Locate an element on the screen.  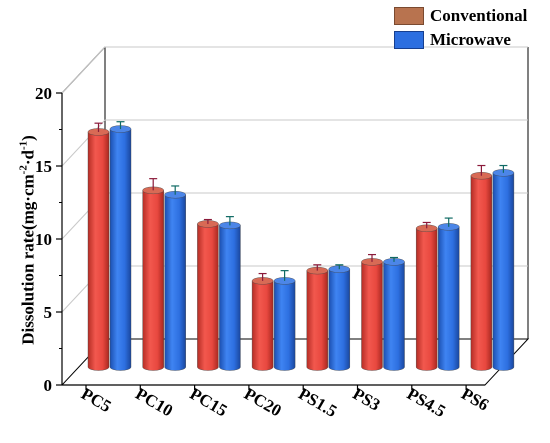
legend-label-microwave: Microwave is located at coordinates (470, 39).